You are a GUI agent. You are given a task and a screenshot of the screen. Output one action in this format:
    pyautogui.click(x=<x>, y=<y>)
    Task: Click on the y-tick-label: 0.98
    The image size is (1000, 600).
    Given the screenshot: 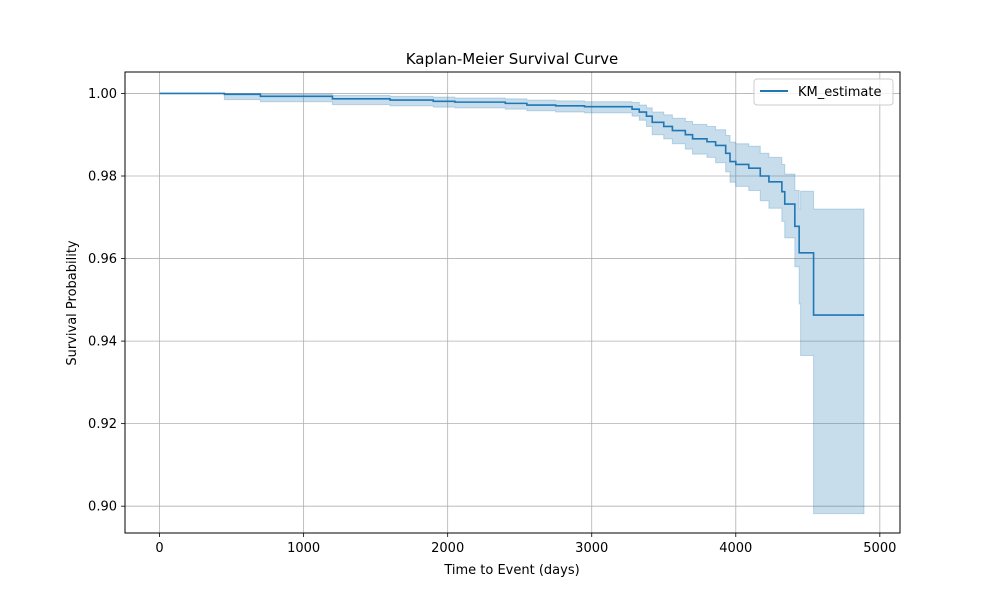 What is the action you would take?
    pyautogui.click(x=102, y=177)
    